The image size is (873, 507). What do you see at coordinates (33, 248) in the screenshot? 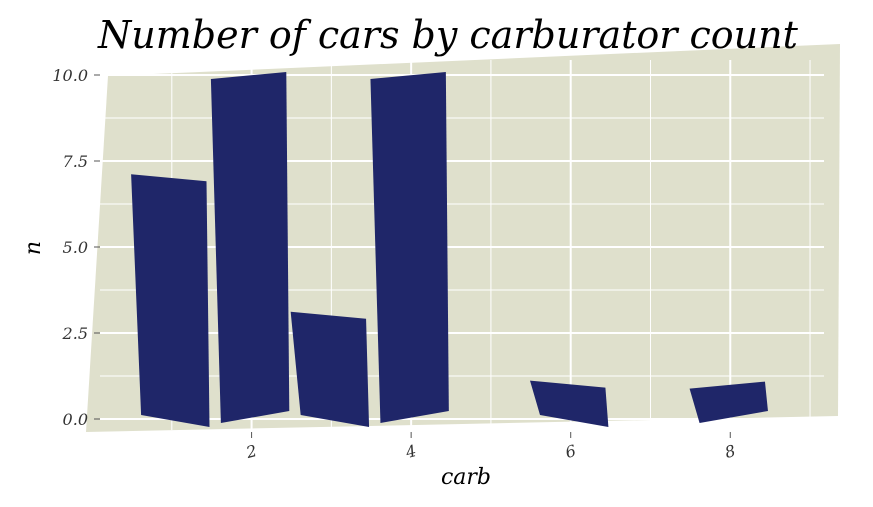
I see `y-axis-label: n` at bounding box center [33, 248].